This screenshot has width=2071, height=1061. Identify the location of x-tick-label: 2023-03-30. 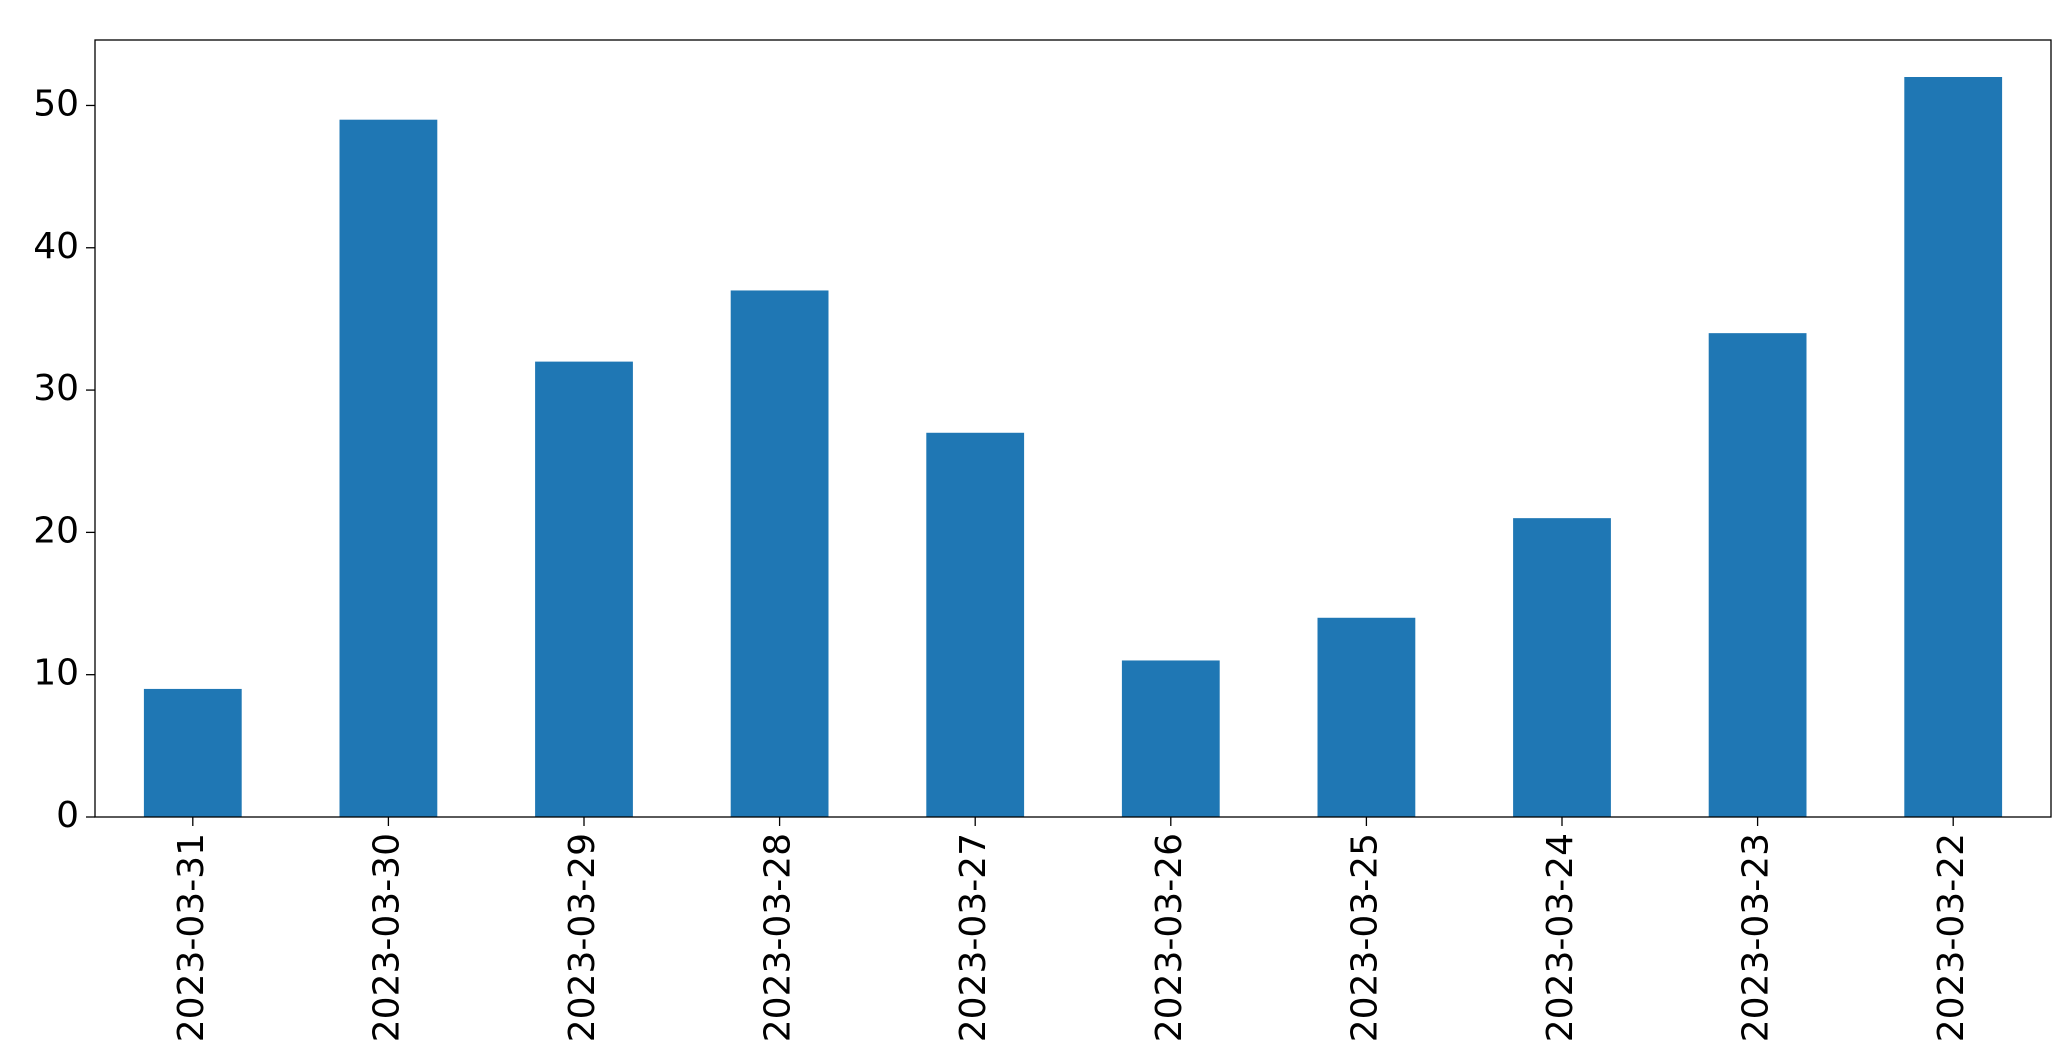
(386, 937).